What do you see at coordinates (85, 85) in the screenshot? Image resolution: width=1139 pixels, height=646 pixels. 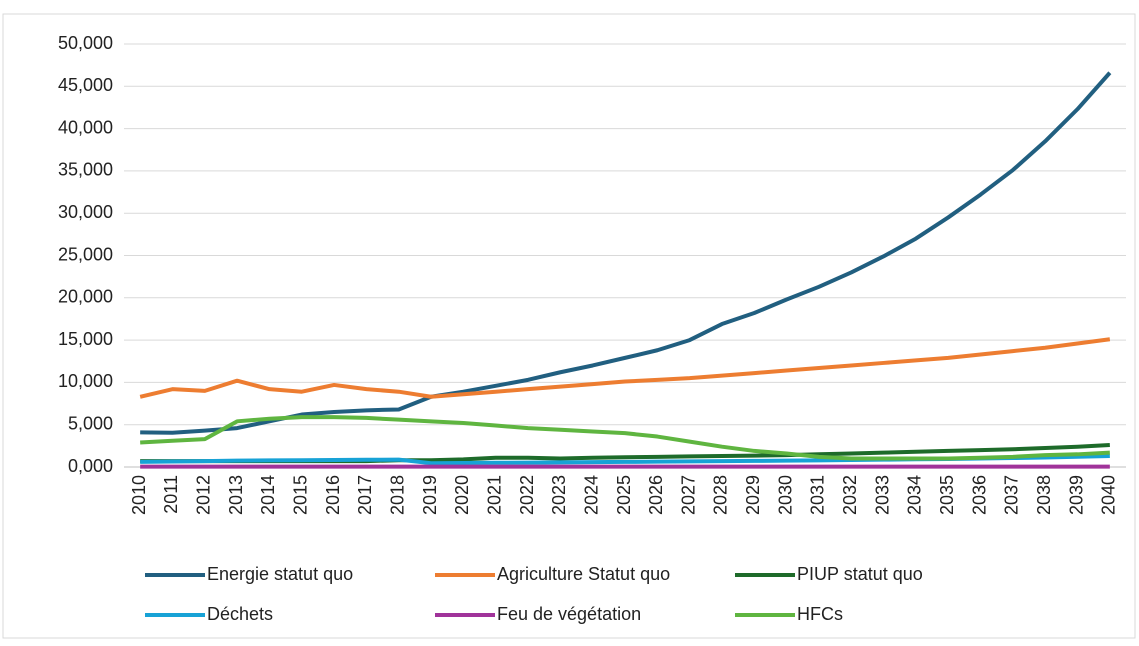 I see `y-tick-label: 45,000` at bounding box center [85, 85].